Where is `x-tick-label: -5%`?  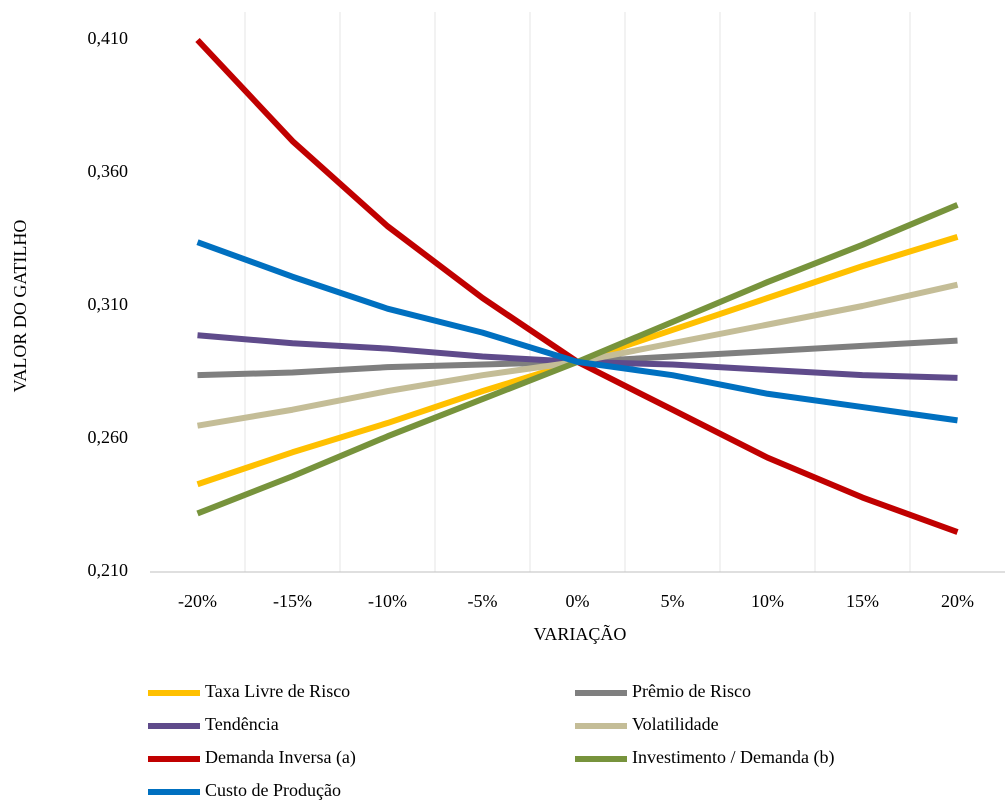
x-tick-label: -5% is located at coordinates (483, 601).